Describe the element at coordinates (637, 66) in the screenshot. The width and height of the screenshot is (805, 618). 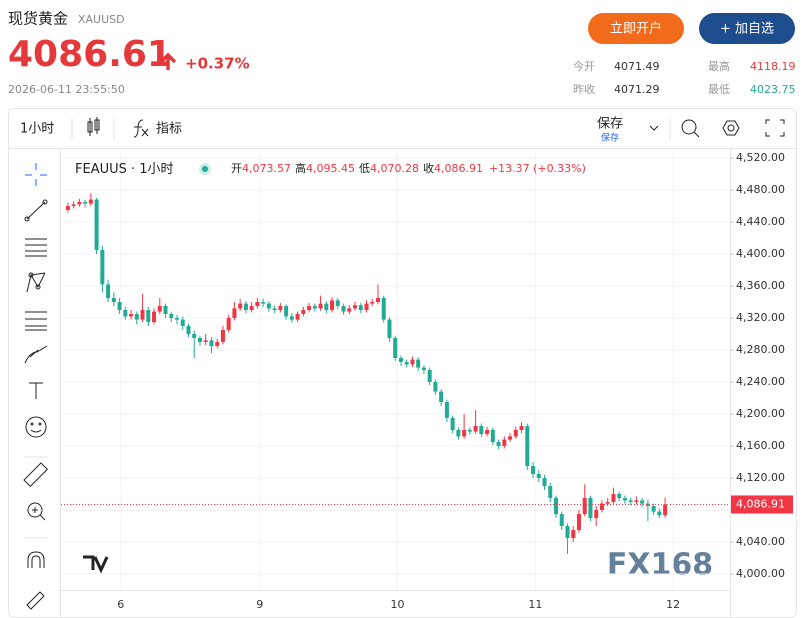
I see `stat-value: 4071.49` at that location.